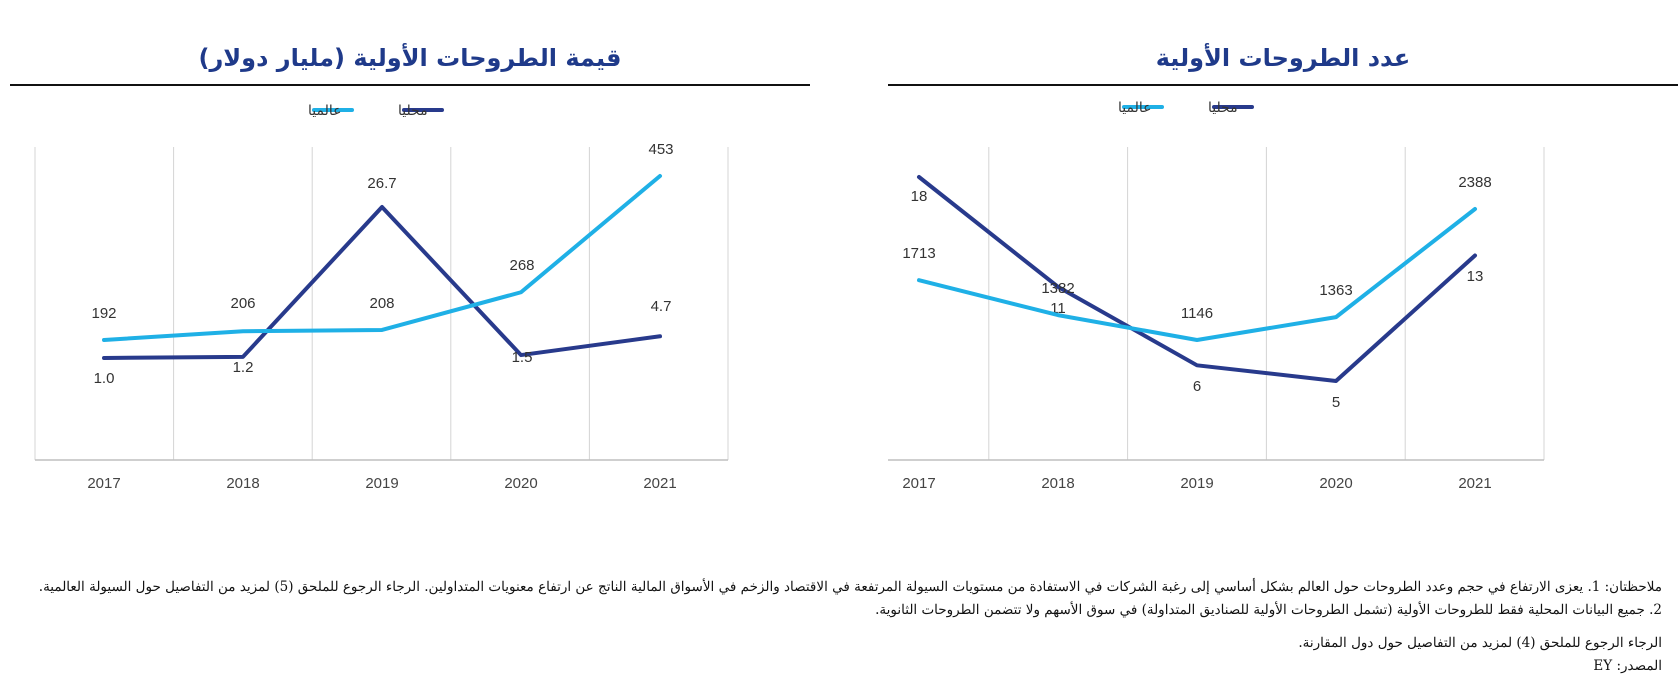  Describe the element at coordinates (1057, 483) in the screenshot. I see `ipo-count-x-tick-label: 2018` at that location.